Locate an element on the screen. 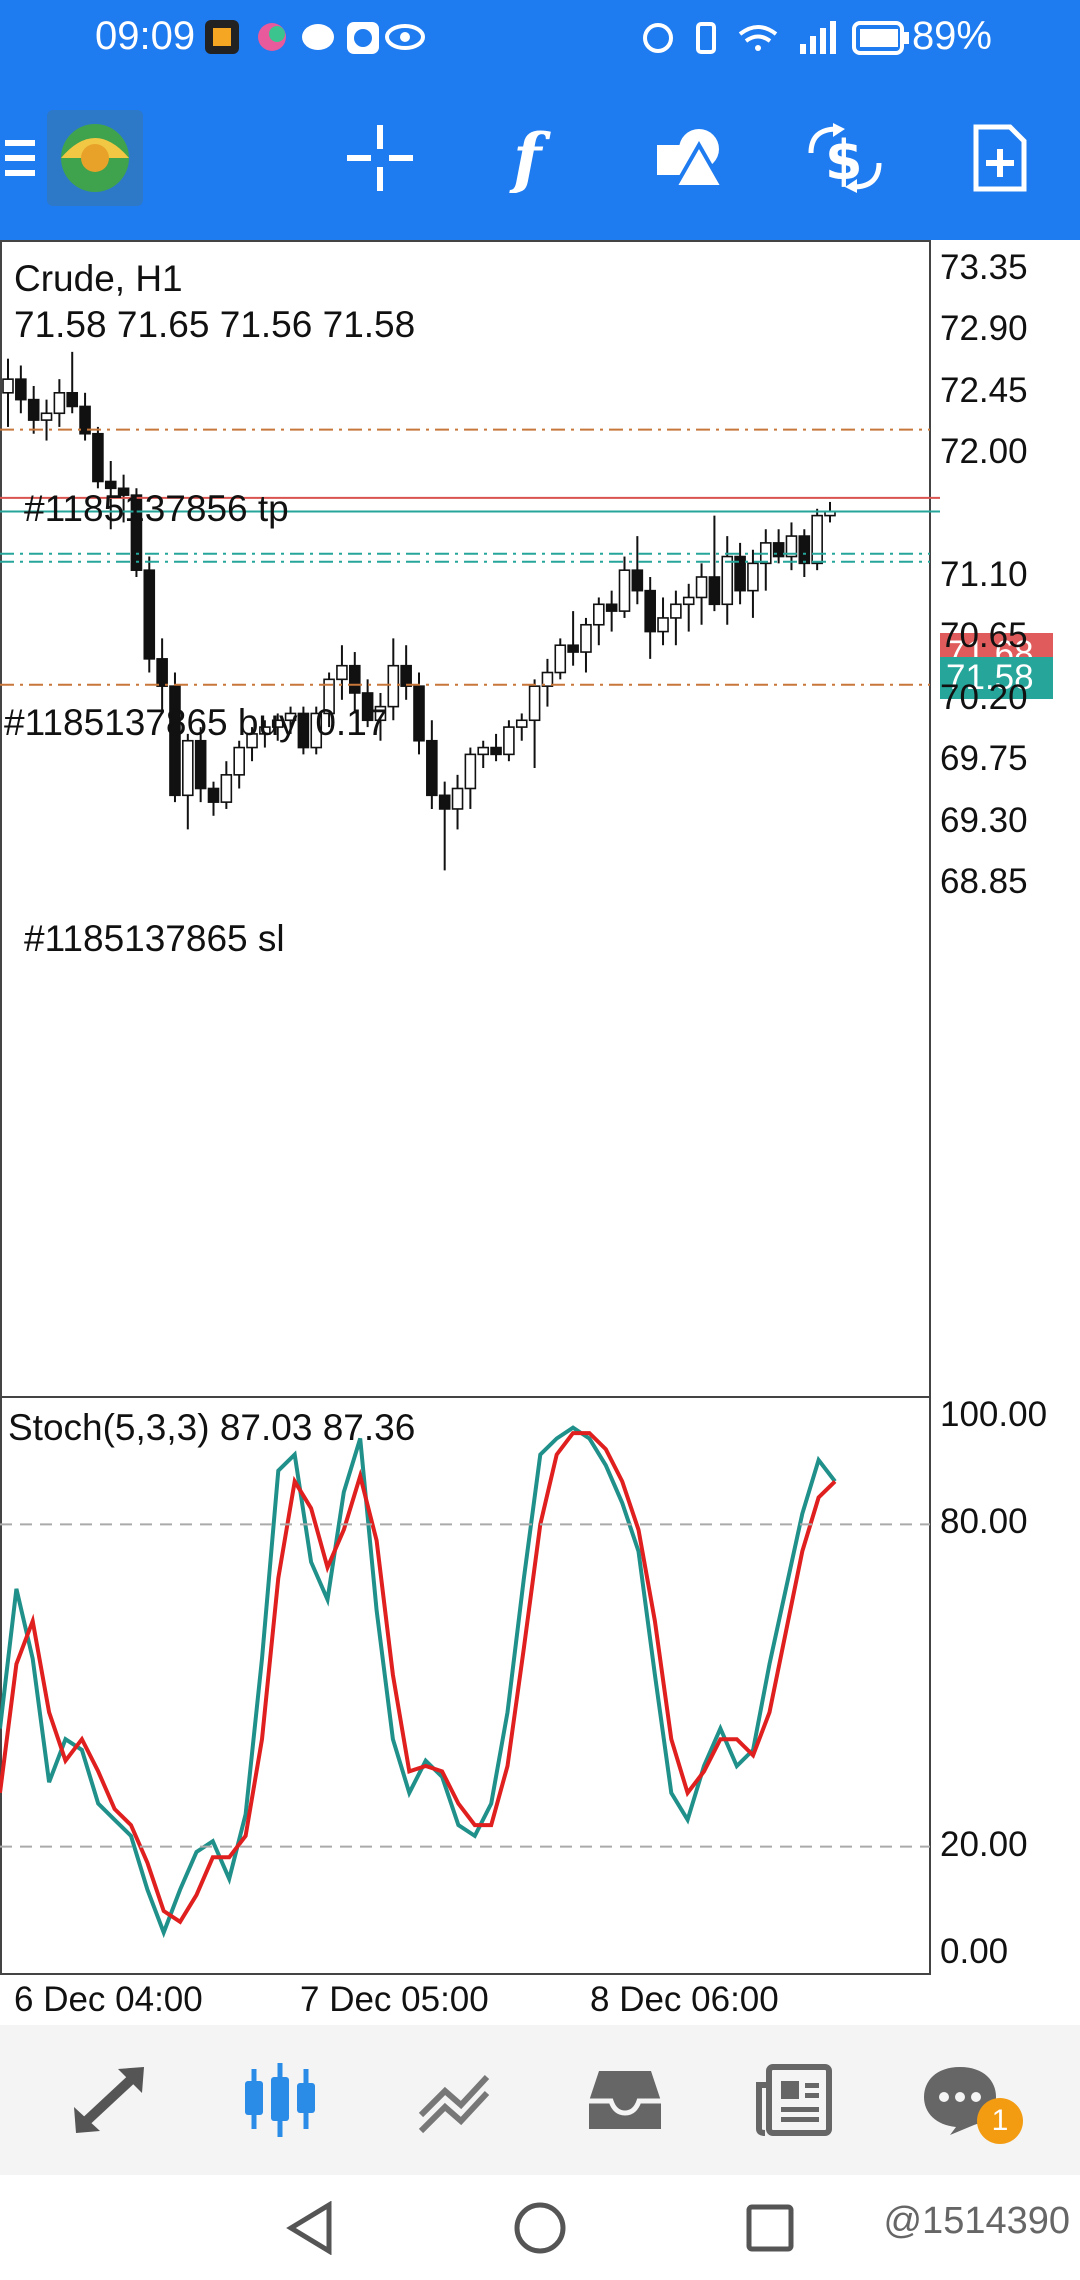 This screenshot has width=1080, height=2280. objects-button is located at coordinates (690, 157).